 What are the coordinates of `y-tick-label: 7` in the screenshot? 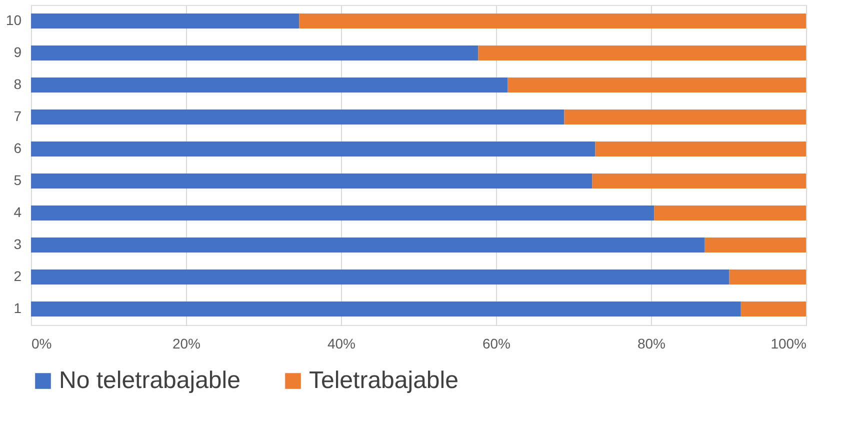 It's located at (18, 116).